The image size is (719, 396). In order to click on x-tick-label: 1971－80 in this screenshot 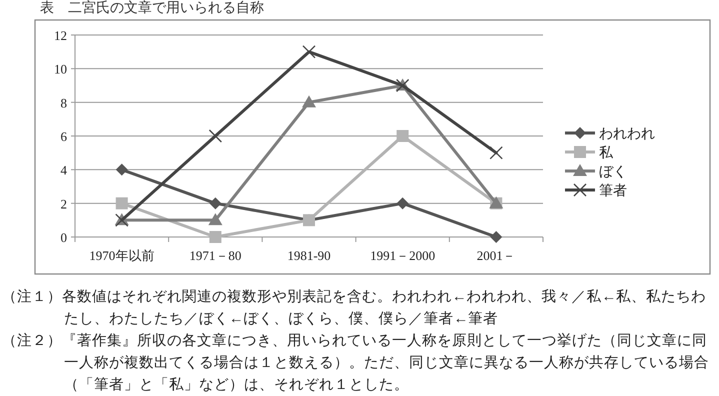, I will do `click(215, 255)`.